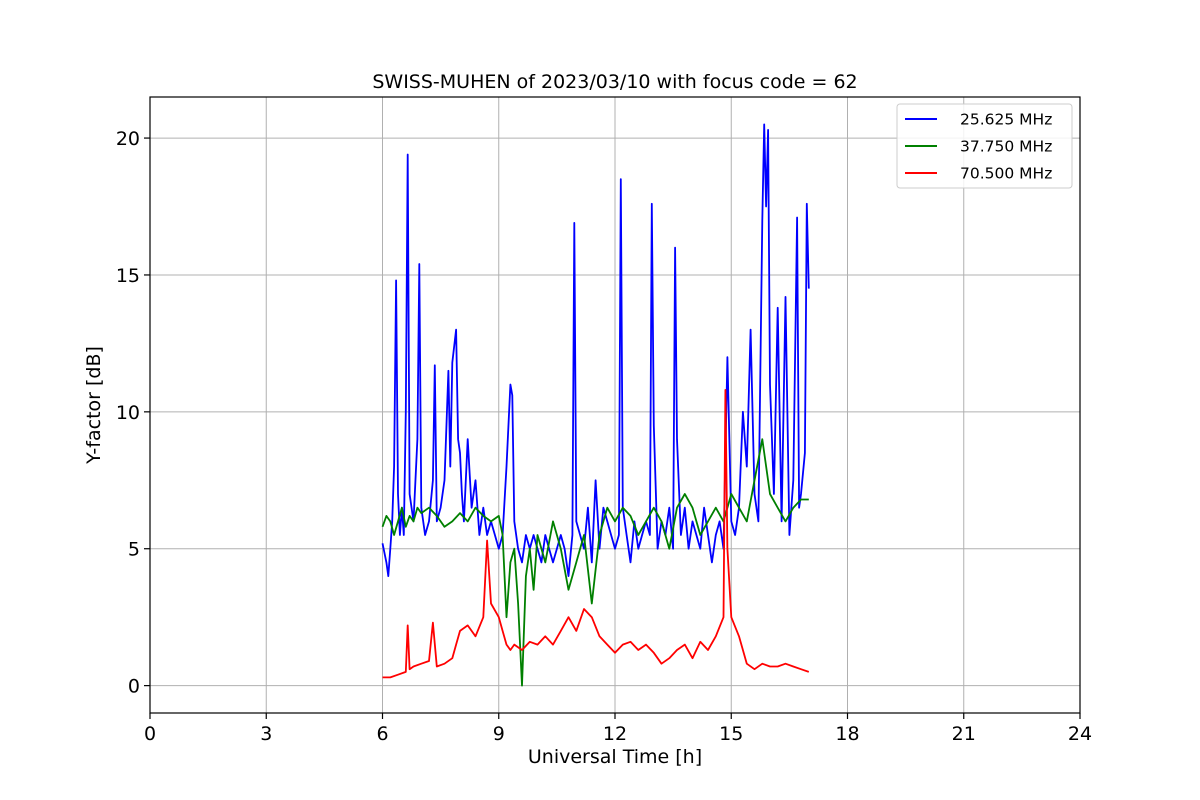 This screenshot has height=800, width=1200. What do you see at coordinates (134, 687) in the screenshot?
I see `y-tick-label: 0` at bounding box center [134, 687].